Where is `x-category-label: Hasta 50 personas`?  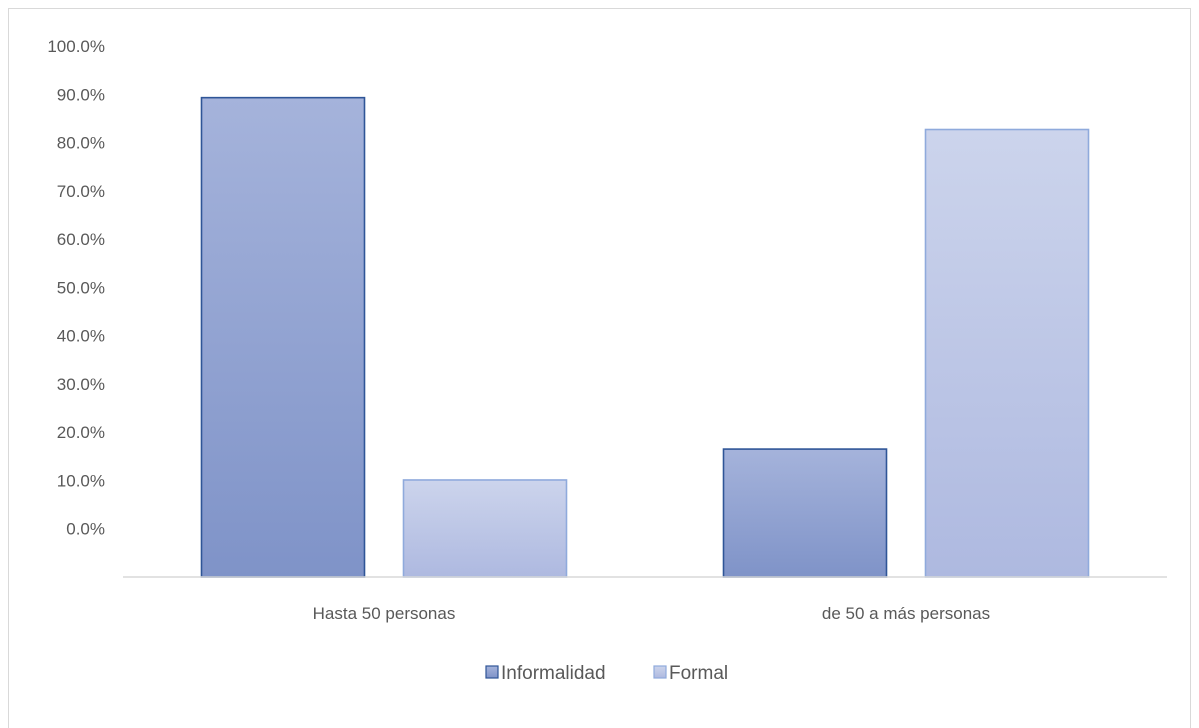
x-category-label: Hasta 50 personas is located at coordinates (384, 613).